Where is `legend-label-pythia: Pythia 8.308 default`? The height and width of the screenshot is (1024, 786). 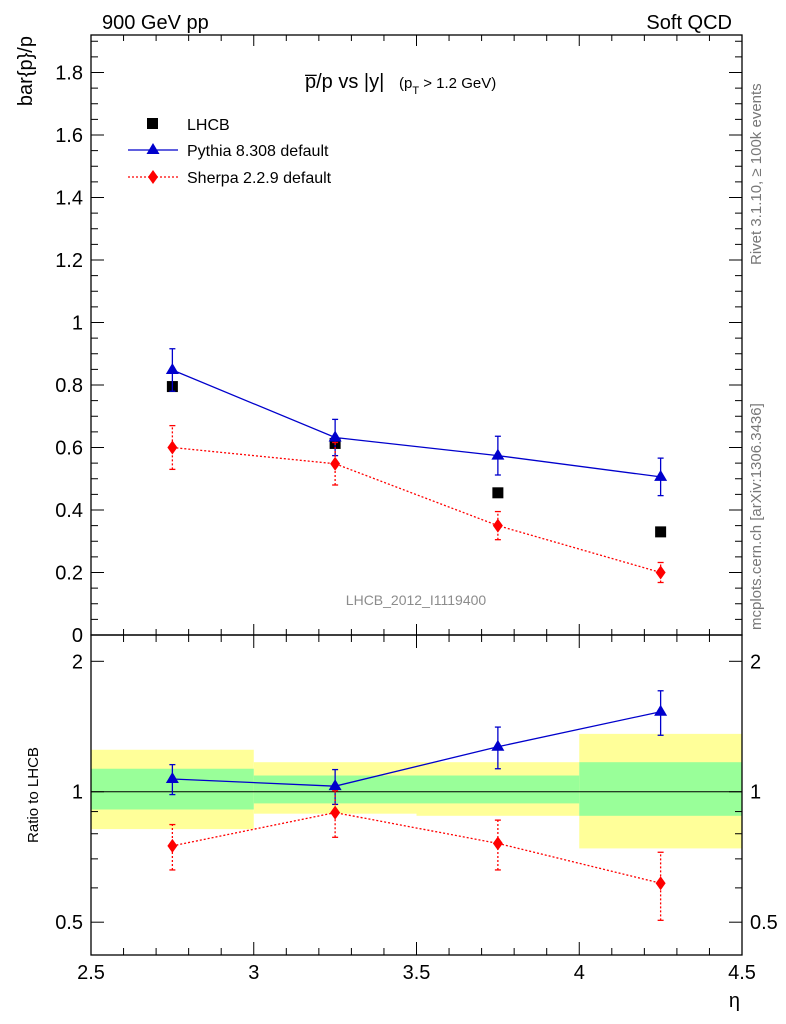
legend-label-pythia: Pythia 8.308 default is located at coordinates (258, 151).